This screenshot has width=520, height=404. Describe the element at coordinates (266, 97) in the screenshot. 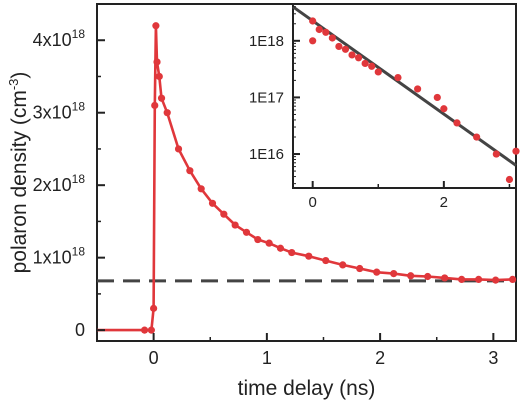

I see `inset-y-tick-label: 1E17` at that location.